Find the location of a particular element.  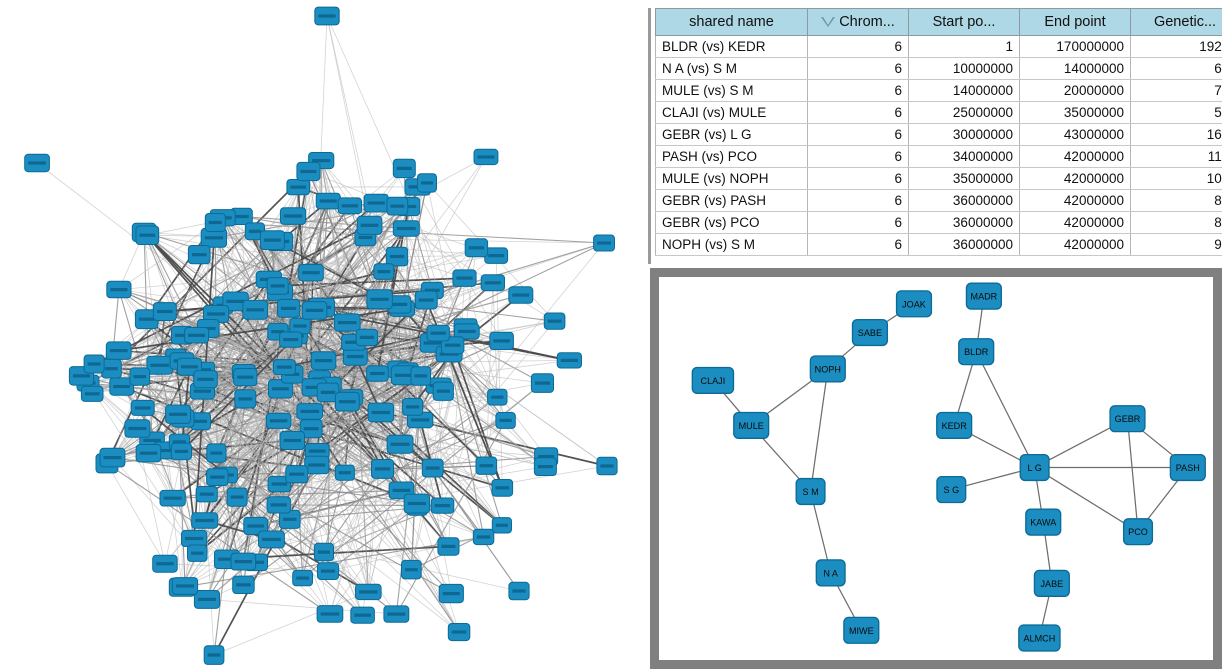

cell-genetic: 6.6 is located at coordinates (1176, 68).